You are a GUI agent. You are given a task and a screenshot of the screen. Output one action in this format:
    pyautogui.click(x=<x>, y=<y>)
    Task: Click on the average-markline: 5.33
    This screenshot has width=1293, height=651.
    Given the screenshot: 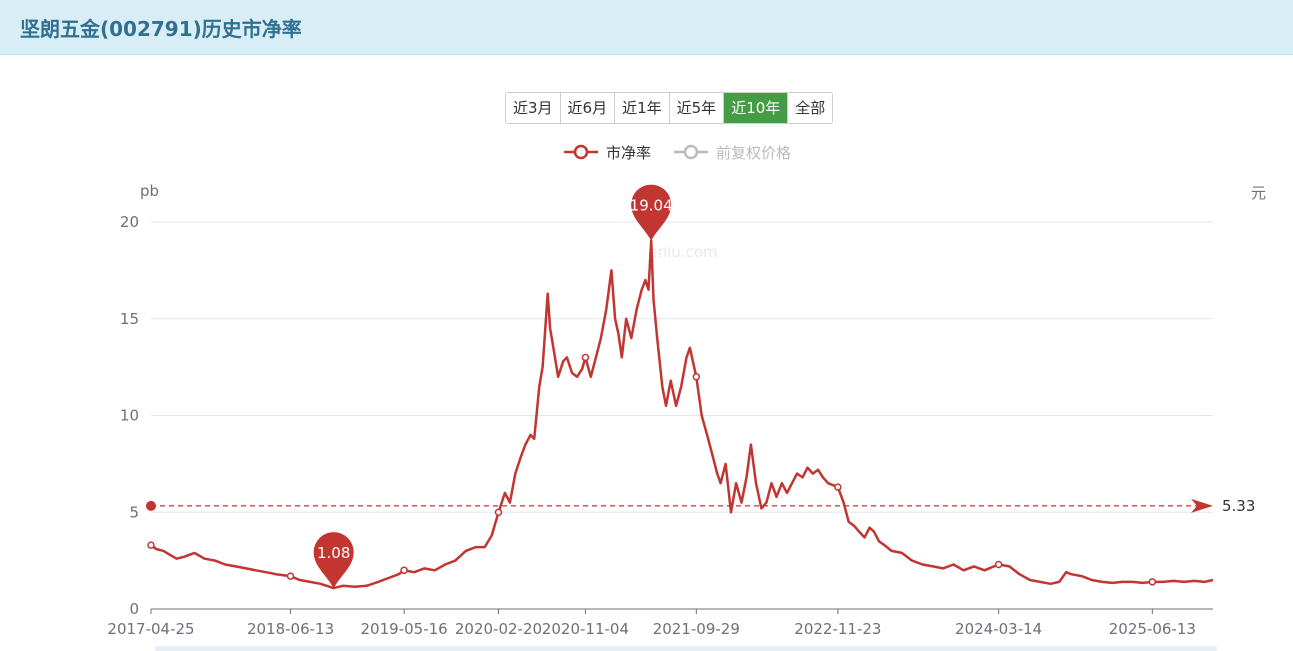 What is the action you would take?
    pyautogui.click(x=700, y=506)
    